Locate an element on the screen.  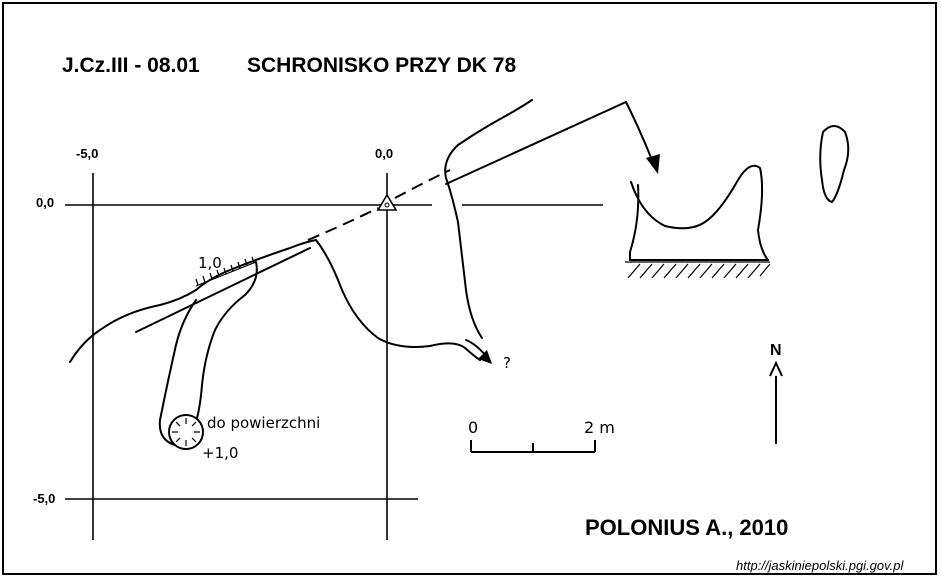
dripline-dashed is located at coordinates (379, 205).